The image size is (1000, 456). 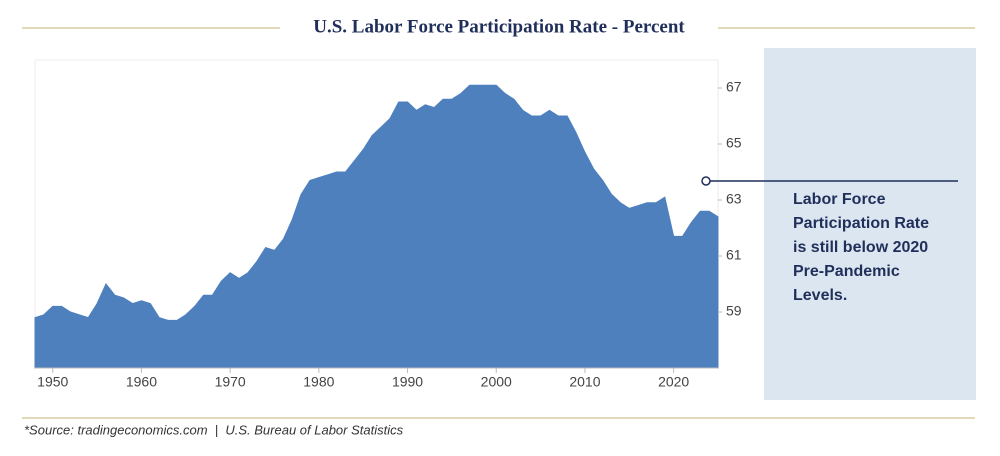 I want to click on y-tick-label: 59, so click(x=734, y=311).